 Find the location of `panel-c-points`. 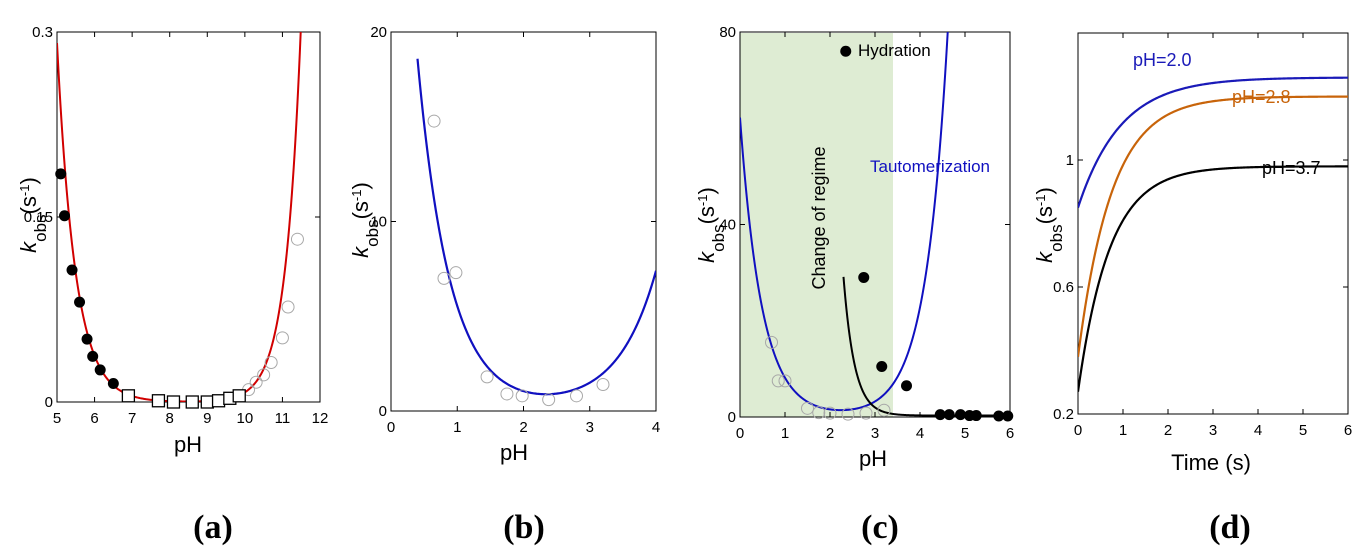

panel-c-points is located at coordinates (889, 233).